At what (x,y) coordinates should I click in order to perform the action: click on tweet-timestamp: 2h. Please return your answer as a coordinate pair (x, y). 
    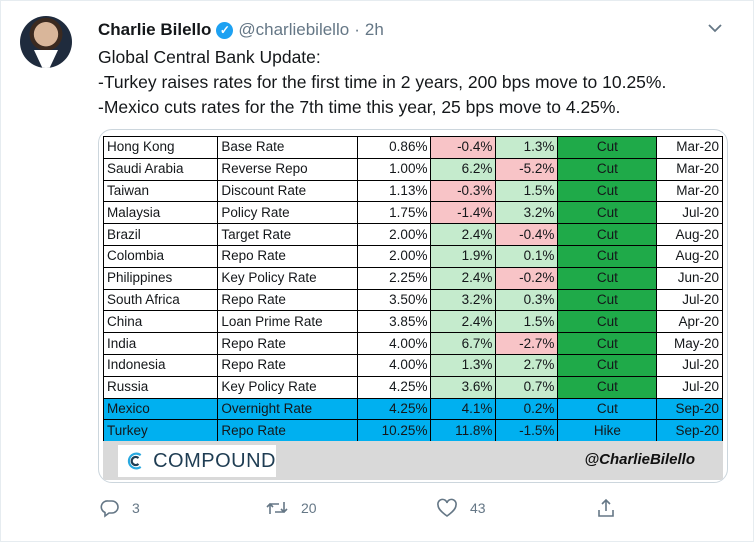
    Looking at the image, I should click on (374, 29).